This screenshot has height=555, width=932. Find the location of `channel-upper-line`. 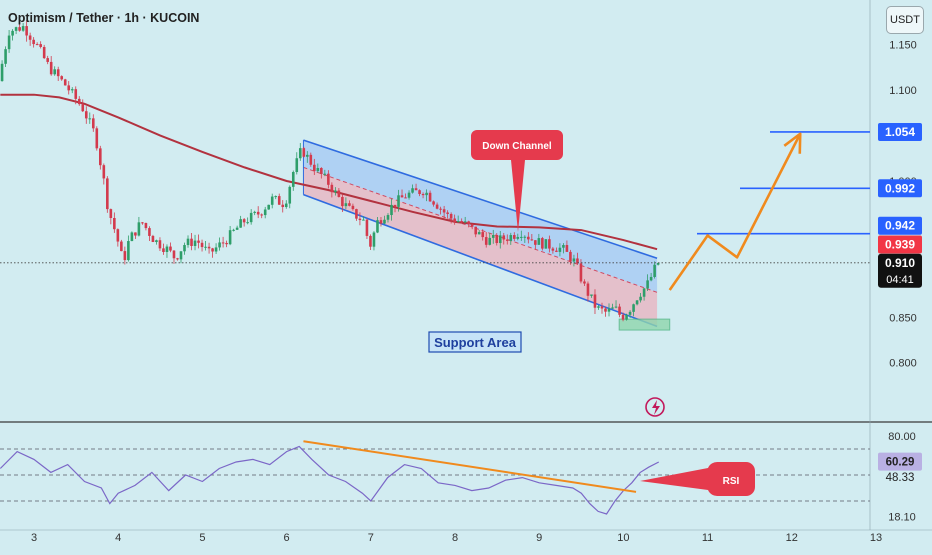

channel-upper-line is located at coordinates (480, 199).